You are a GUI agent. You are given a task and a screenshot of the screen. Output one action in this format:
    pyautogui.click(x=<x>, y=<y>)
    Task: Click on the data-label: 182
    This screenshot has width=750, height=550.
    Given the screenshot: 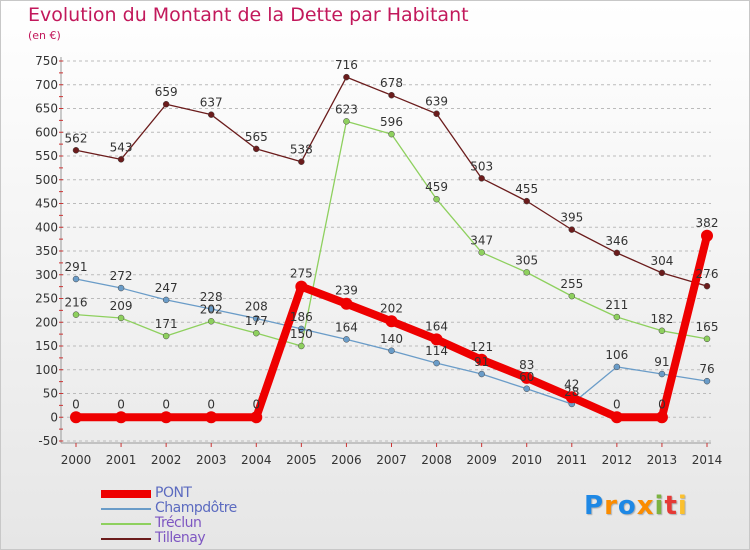 What is the action you would take?
    pyautogui.click(x=661, y=319)
    